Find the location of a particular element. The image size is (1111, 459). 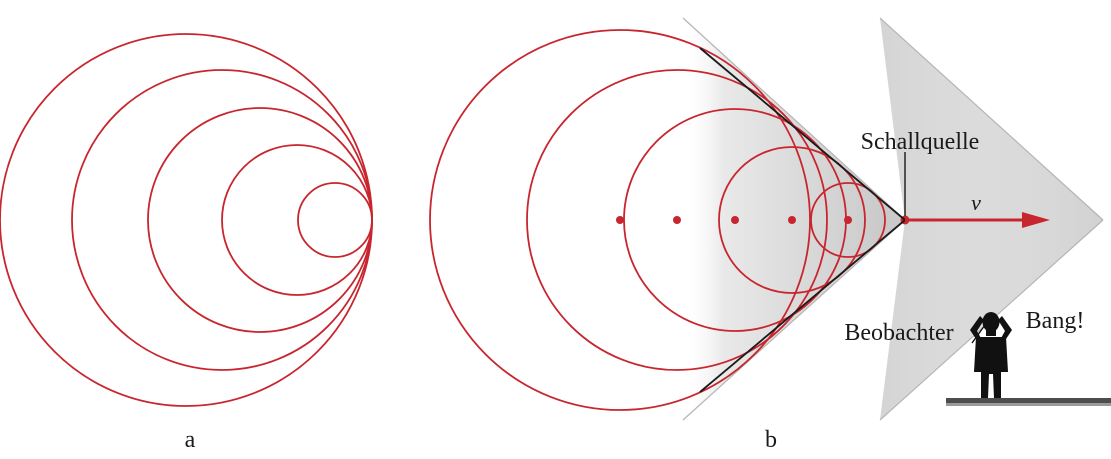

panel-b-label: b is located at coordinates (771, 440).